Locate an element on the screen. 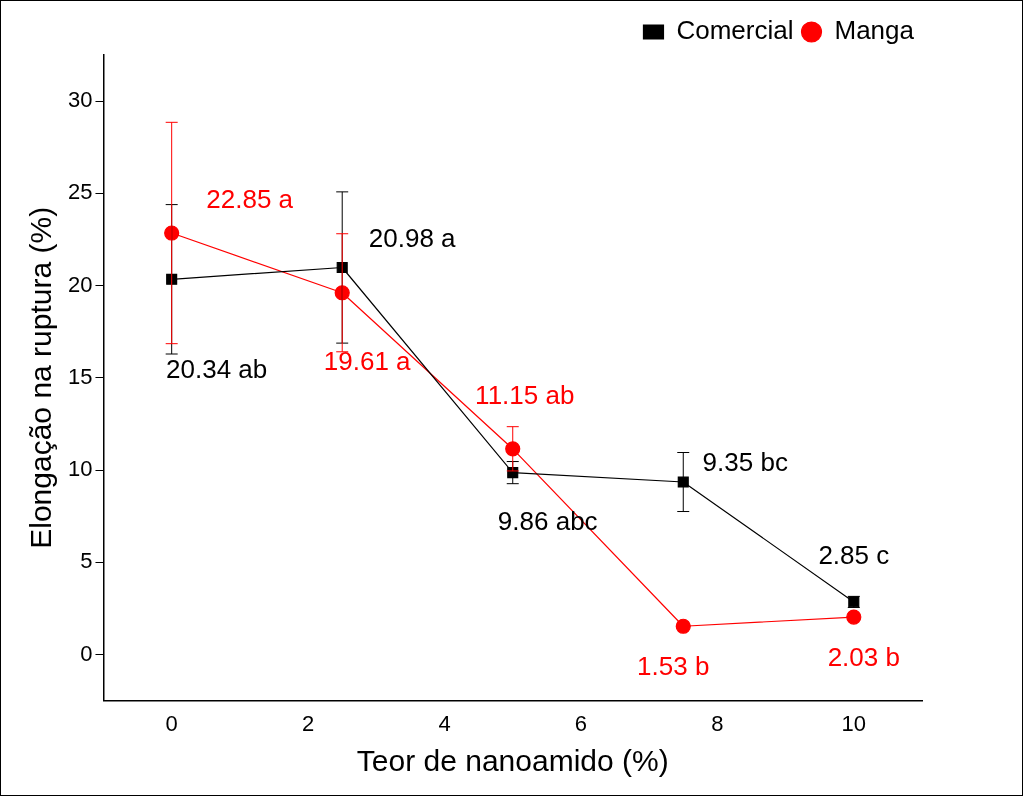 Image resolution: width=1023 pixels, height=796 pixels. data-label: 20.98 a is located at coordinates (412, 237).